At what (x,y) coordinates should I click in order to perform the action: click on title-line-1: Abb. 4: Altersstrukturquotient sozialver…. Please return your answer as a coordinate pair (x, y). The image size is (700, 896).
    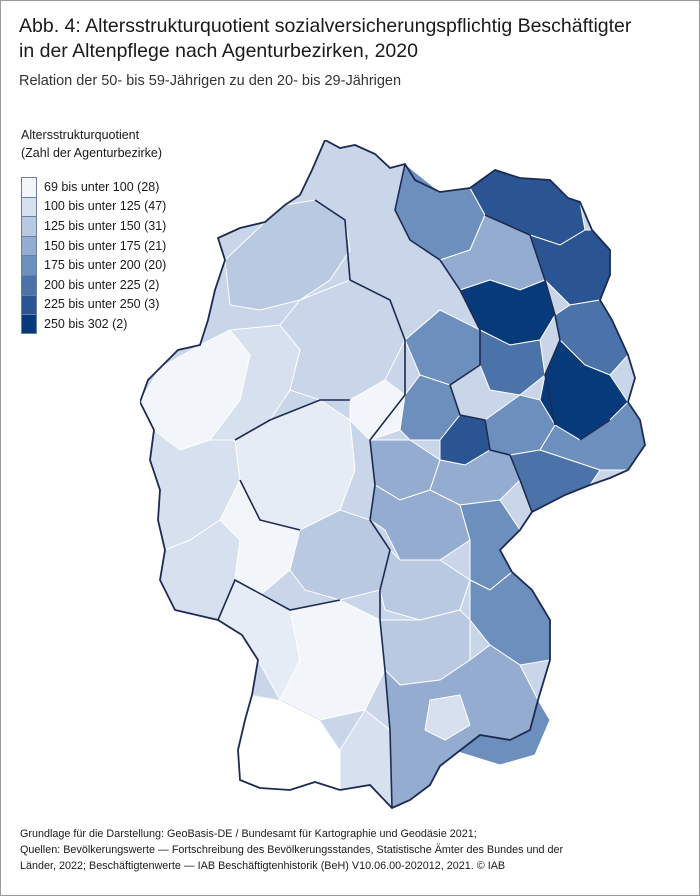
    Looking at the image, I should click on (325, 26).